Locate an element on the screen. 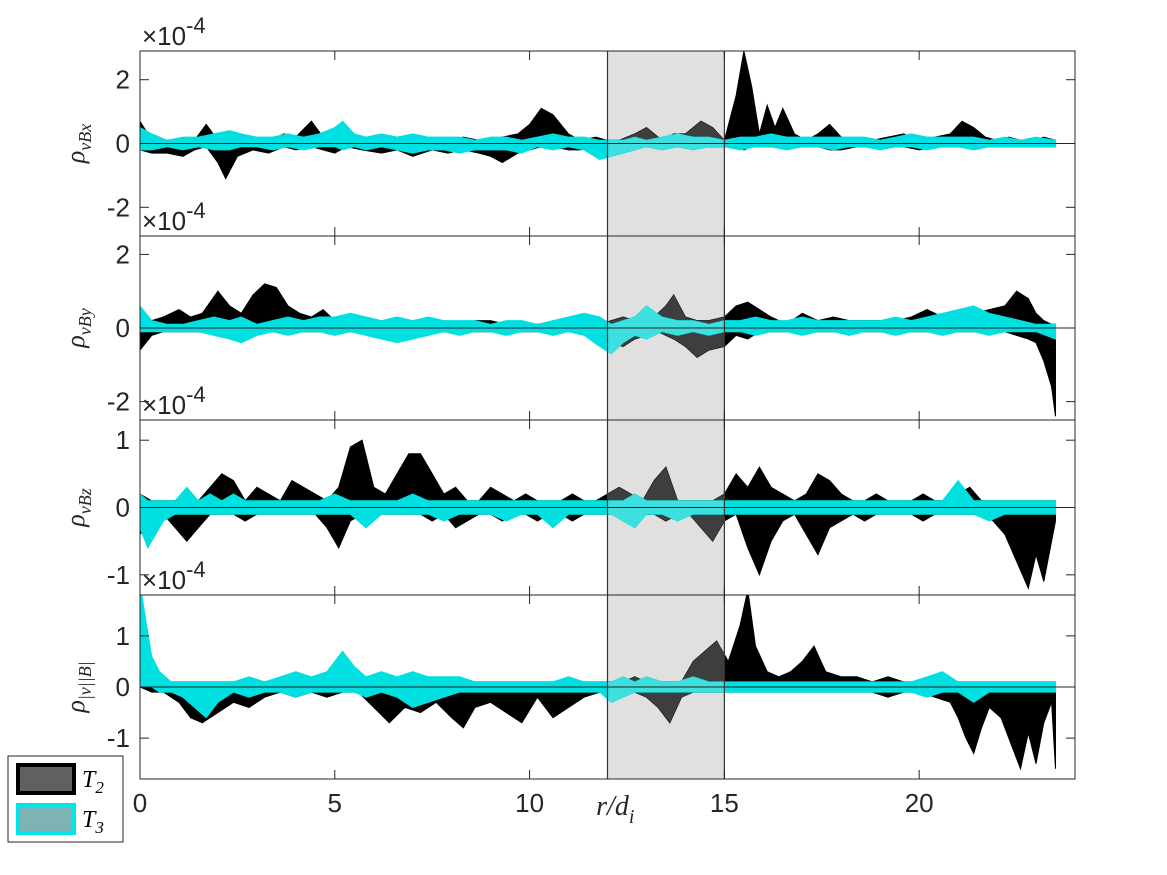 The image size is (1167, 875). y-axis-label: ρ|v||B| is located at coordinates (78, 687).